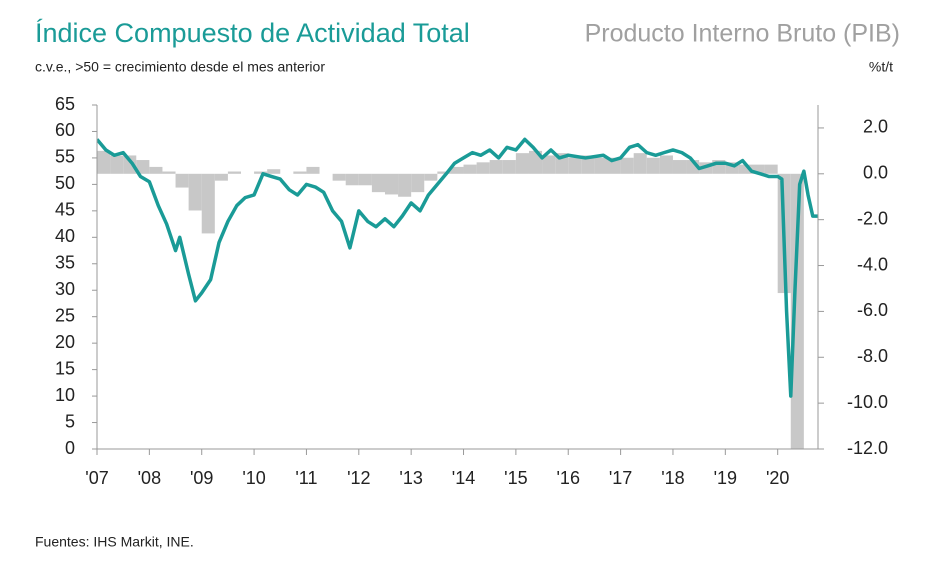 This screenshot has width=930, height=575. What do you see at coordinates (872, 356) in the screenshot?
I see `y2-tick-label: -8.0` at bounding box center [872, 356].